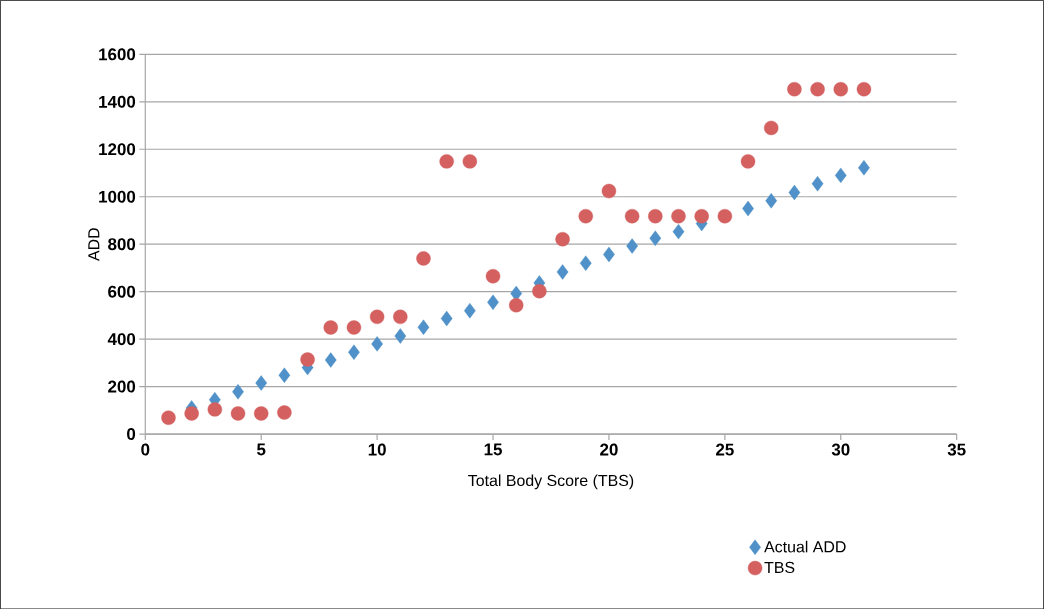  Describe the element at coordinates (117, 54) in the screenshot. I see `y-tick-label: 1600` at that location.